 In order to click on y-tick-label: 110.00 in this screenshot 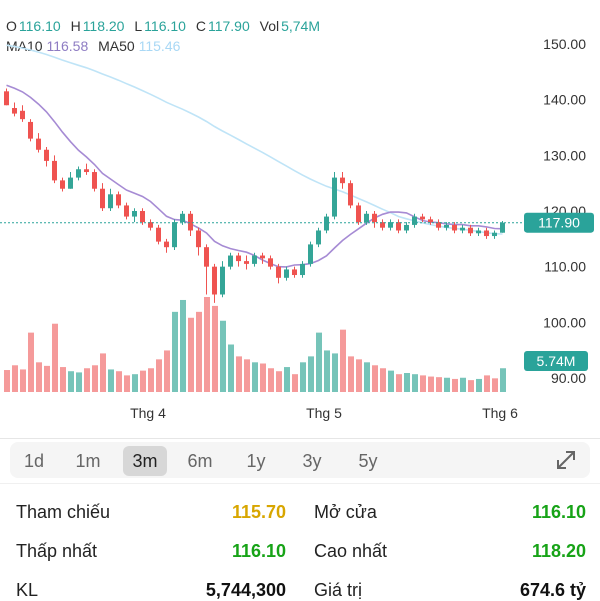, I will do `click(565, 267)`.